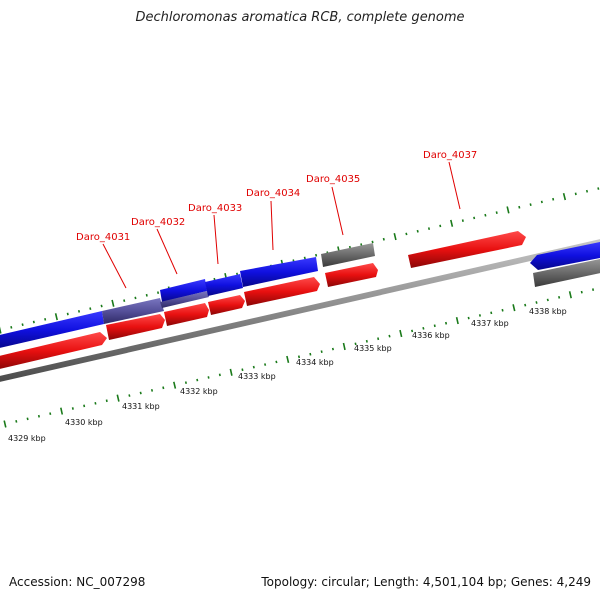 The height and width of the screenshot is (600, 600). Describe the element at coordinates (565, 255) in the screenshot. I see `gene-arrow-reverse-right` at that location.